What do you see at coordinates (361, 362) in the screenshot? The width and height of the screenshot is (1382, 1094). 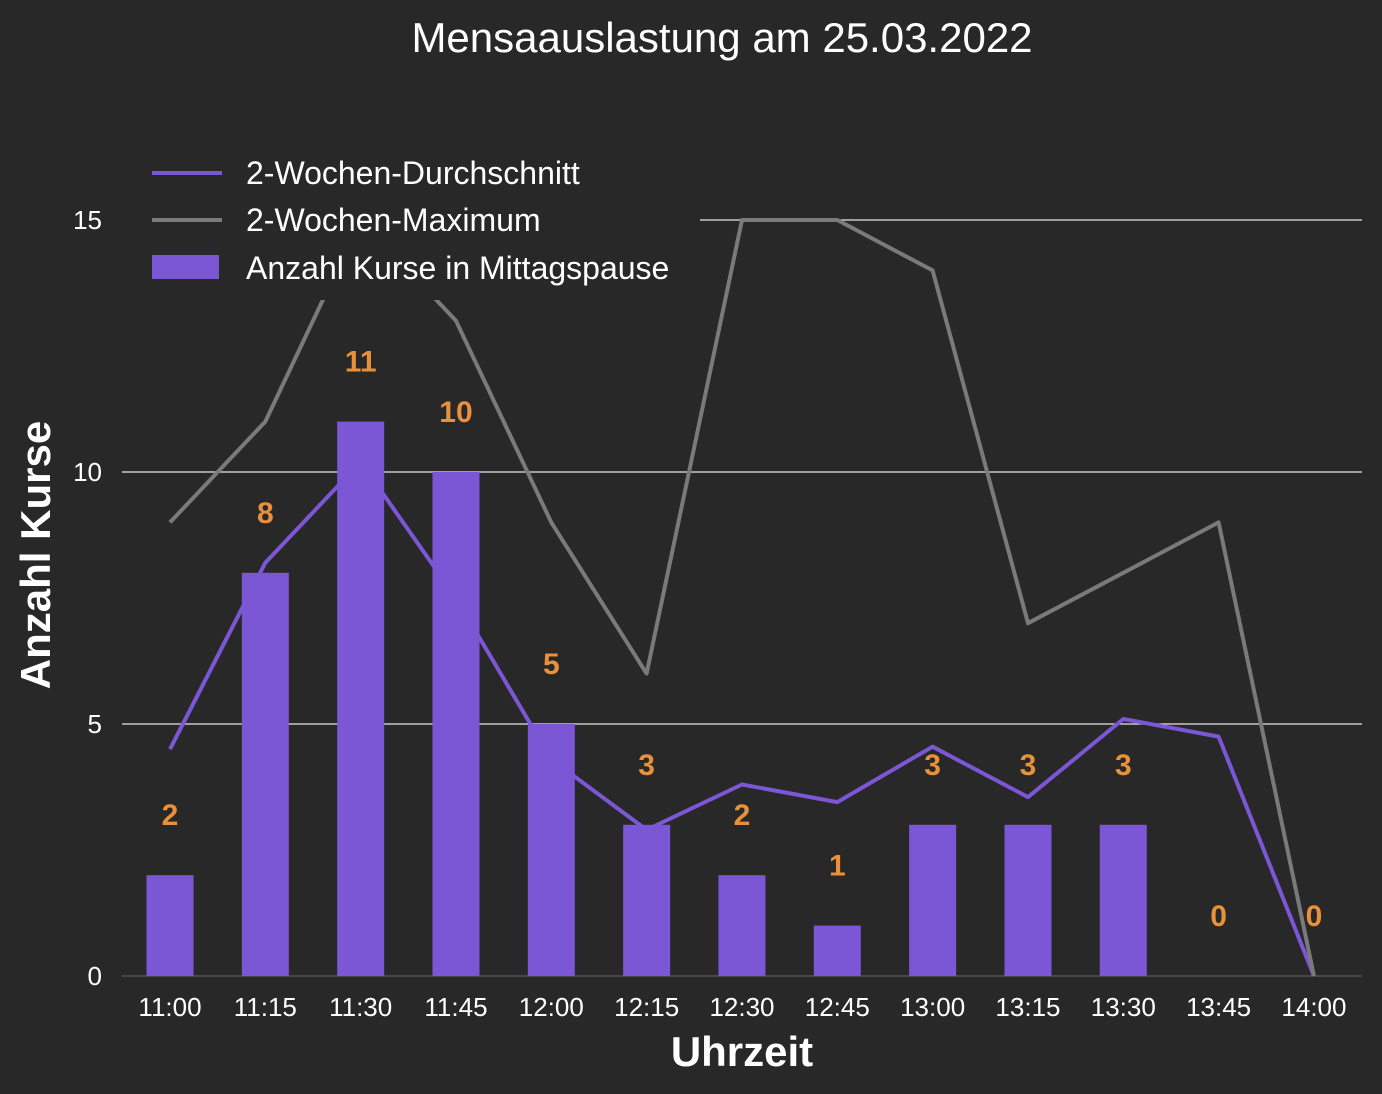 I see `data-label-2: 11` at bounding box center [361, 362].